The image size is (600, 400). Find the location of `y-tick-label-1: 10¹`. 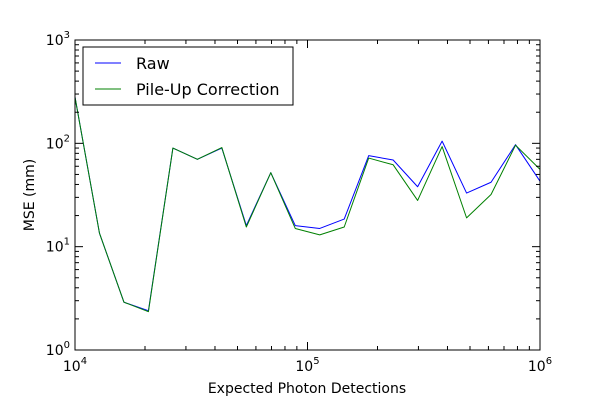

y-tick-label-1: 10¹ is located at coordinates (58, 246).